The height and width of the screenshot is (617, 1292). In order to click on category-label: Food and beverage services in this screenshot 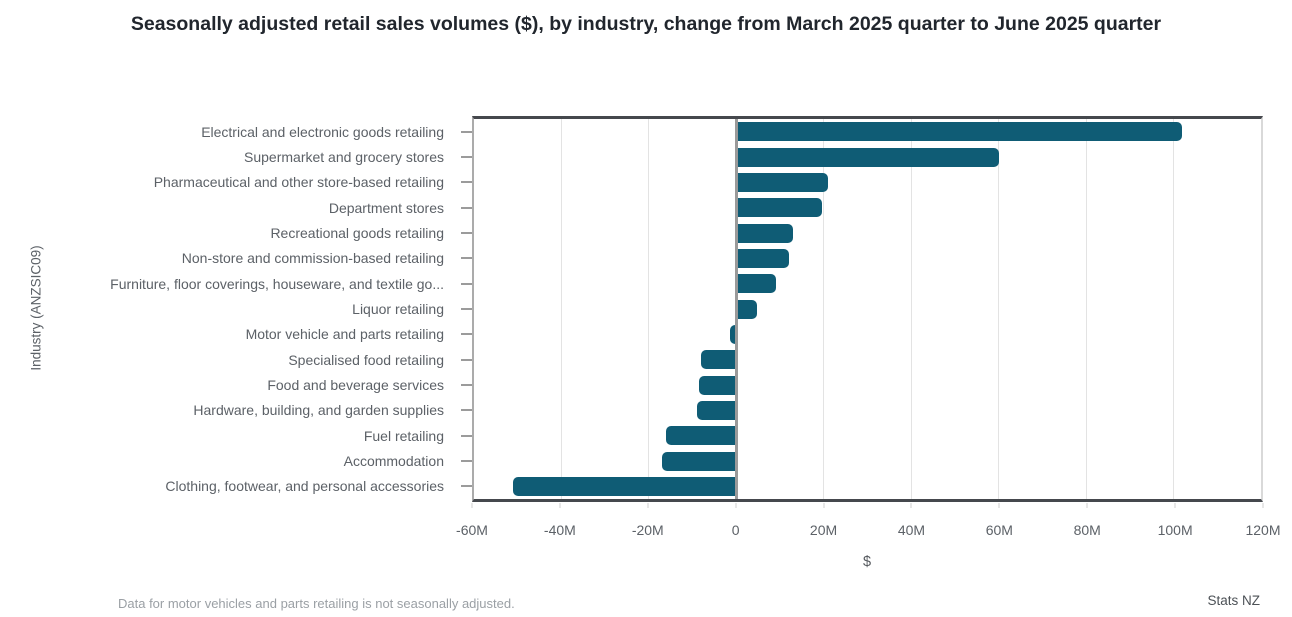, I will do `click(355, 384)`.